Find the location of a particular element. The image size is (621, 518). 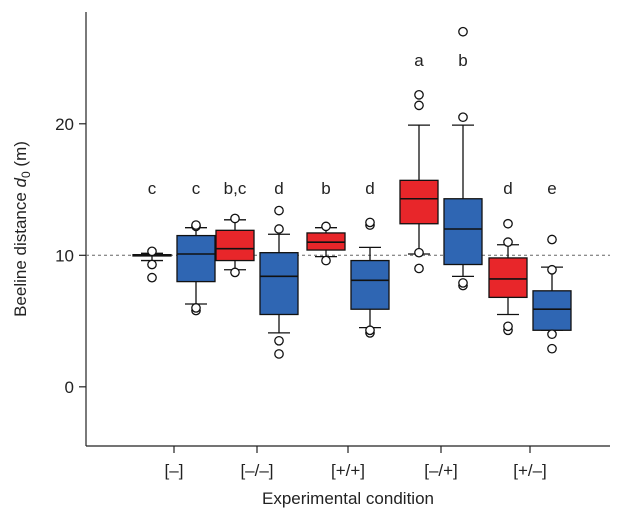

box-red: d is located at coordinates (508, 257).